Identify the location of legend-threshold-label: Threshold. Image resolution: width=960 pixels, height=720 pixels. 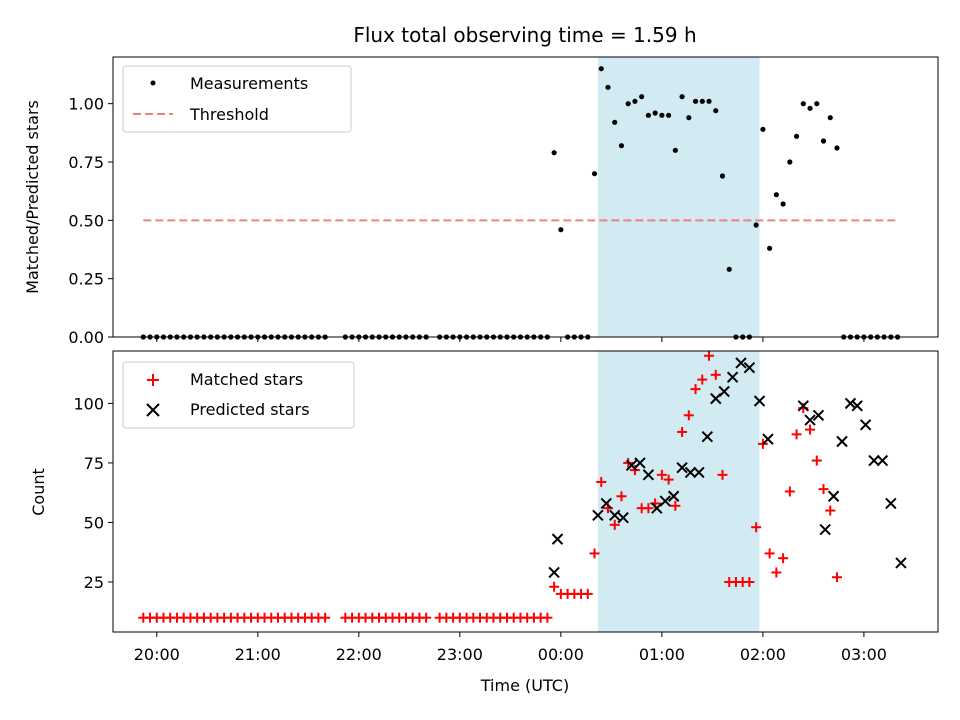
(229, 114).